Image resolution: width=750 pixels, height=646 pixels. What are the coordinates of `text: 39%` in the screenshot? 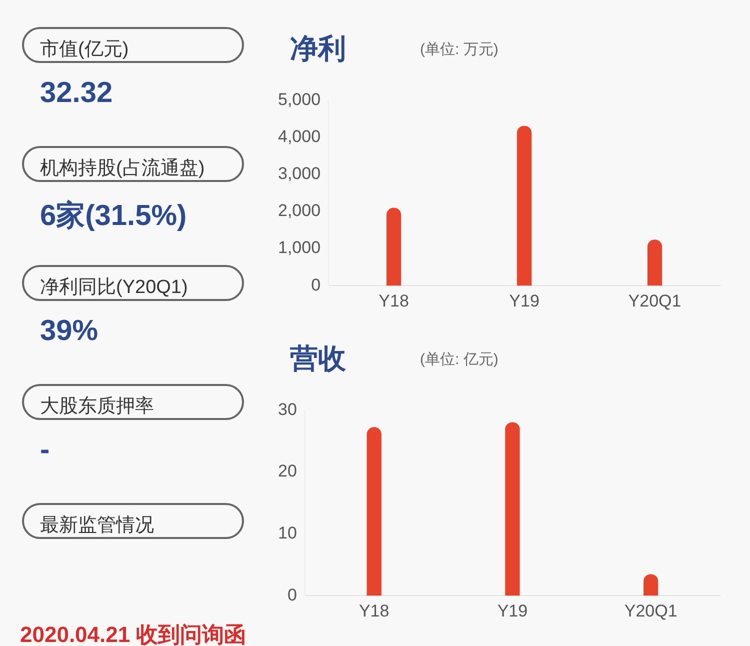 It's located at (69, 331).